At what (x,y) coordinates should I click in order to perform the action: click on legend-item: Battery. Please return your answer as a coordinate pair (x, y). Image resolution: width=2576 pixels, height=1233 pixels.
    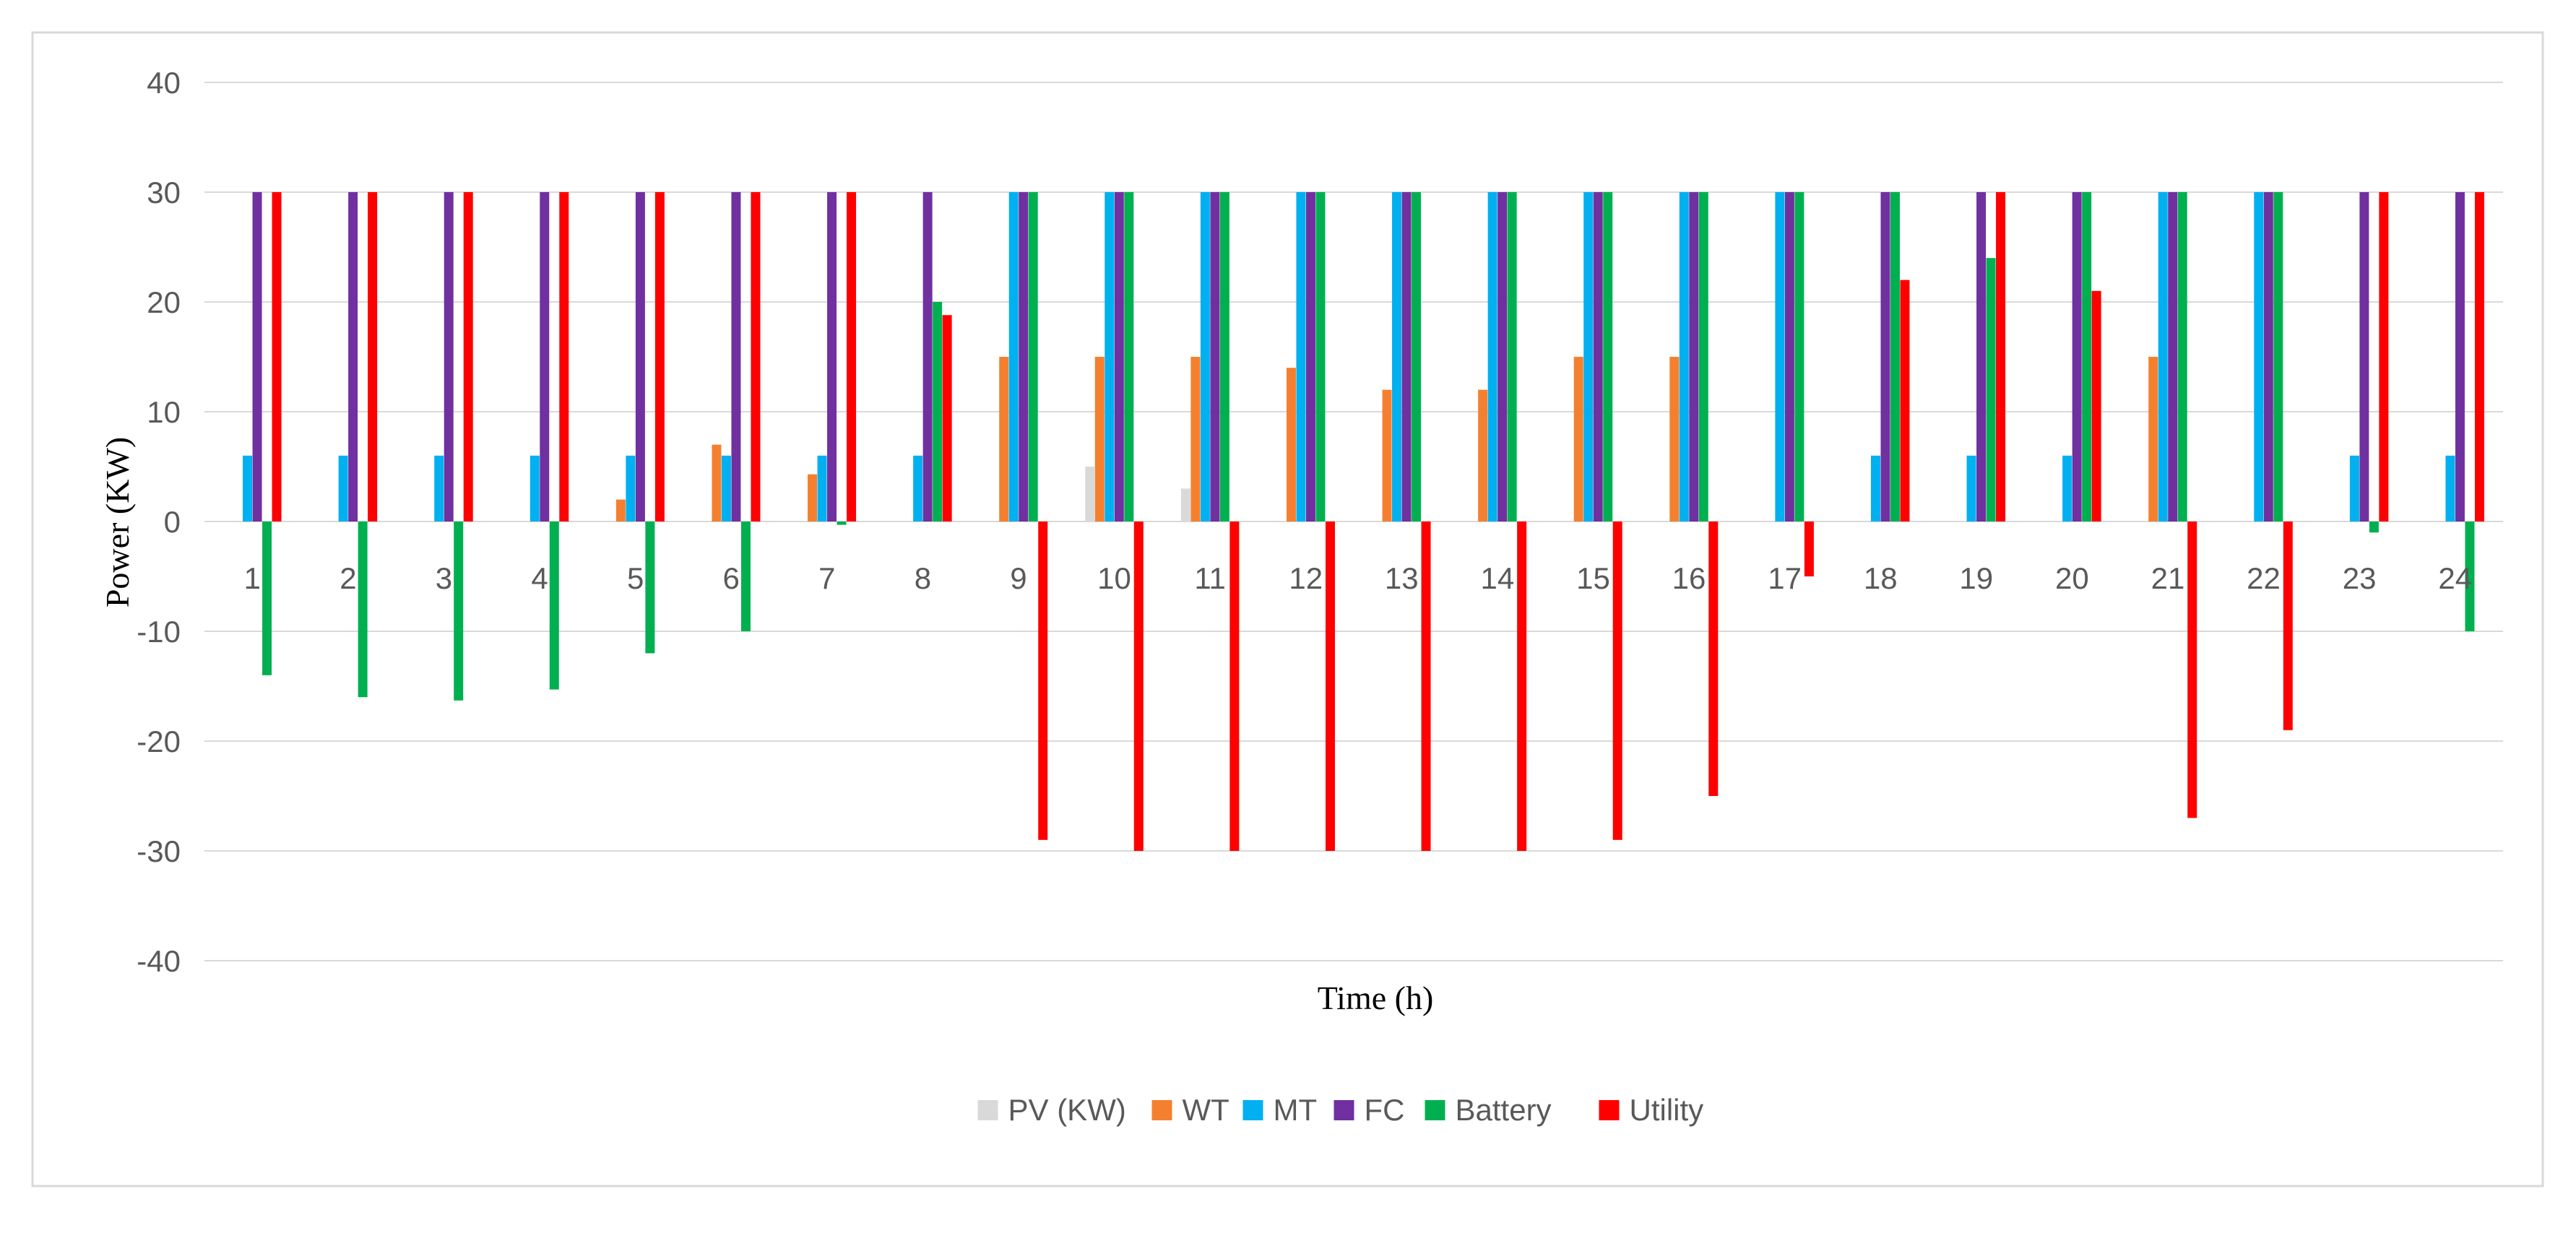
    Looking at the image, I should click on (1488, 1110).